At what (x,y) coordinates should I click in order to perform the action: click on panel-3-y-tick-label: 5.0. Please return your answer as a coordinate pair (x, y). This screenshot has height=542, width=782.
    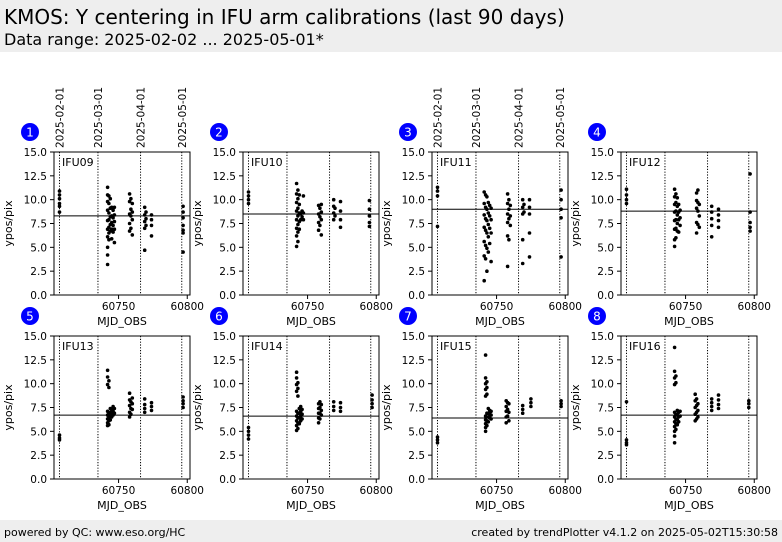
    Looking at the image, I should click on (416, 248).